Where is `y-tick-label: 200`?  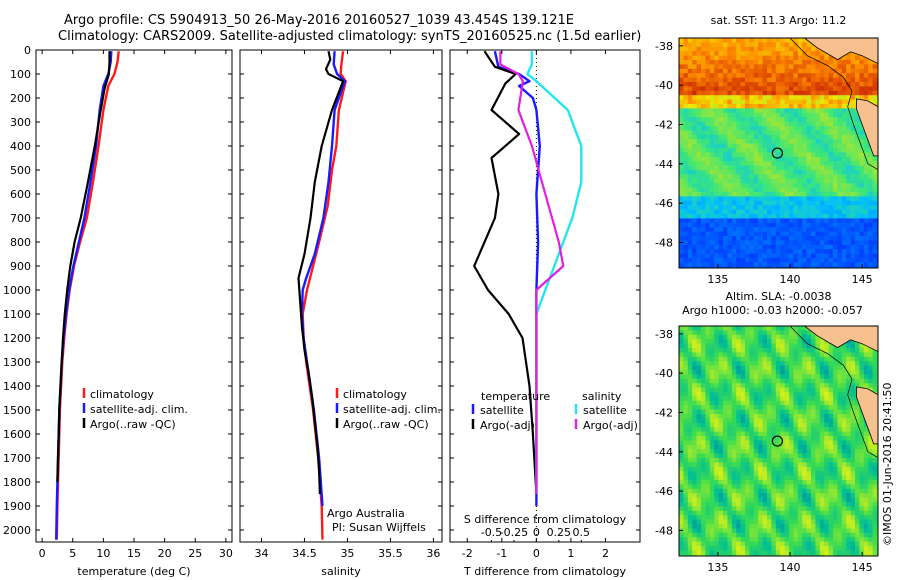
y-tick-label: 200 is located at coordinates (20, 98).